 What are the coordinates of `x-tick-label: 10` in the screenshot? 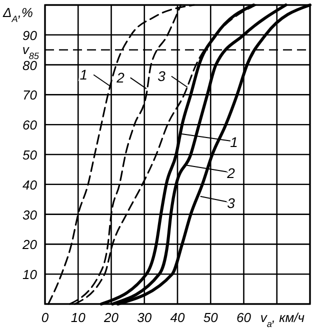 It's located at (78, 317).